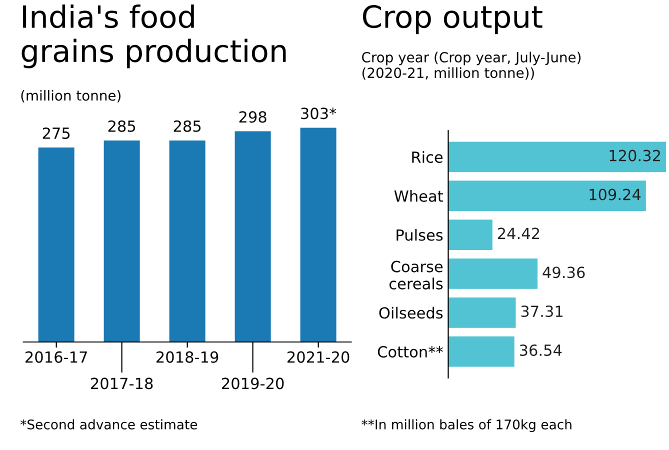 Image resolution: width=669 pixels, height=450 pixels. Describe the element at coordinates (56, 357) in the screenshot. I see `x-tick-label: 2016-17` at that location.